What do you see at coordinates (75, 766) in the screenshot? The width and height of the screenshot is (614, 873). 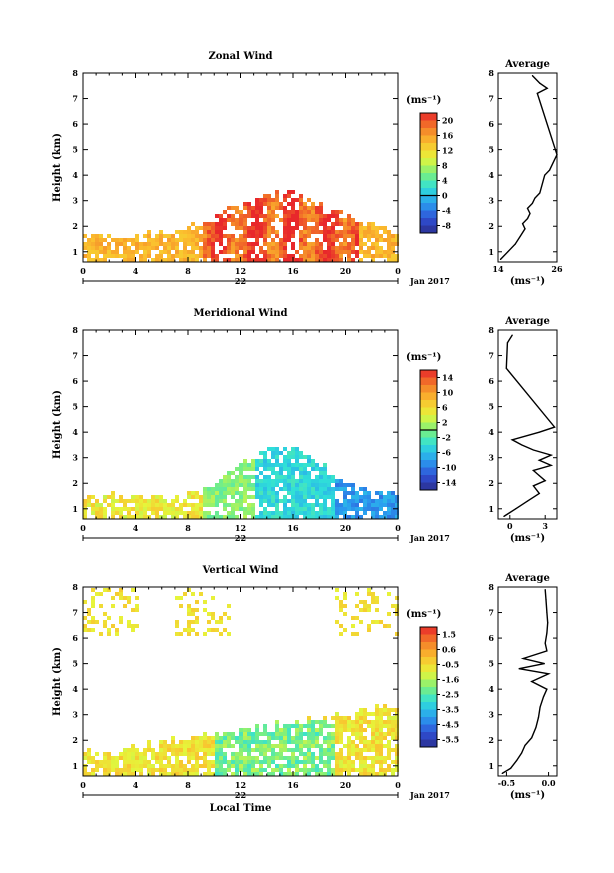 I see `y-tick-label: 1` at bounding box center [75, 766].